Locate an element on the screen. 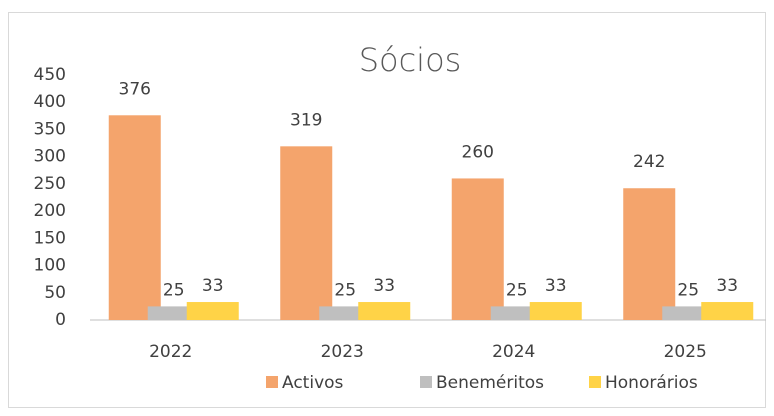 Image resolution: width=774 pixels, height=416 pixels. legend-label: Beneméritos is located at coordinates (490, 383).